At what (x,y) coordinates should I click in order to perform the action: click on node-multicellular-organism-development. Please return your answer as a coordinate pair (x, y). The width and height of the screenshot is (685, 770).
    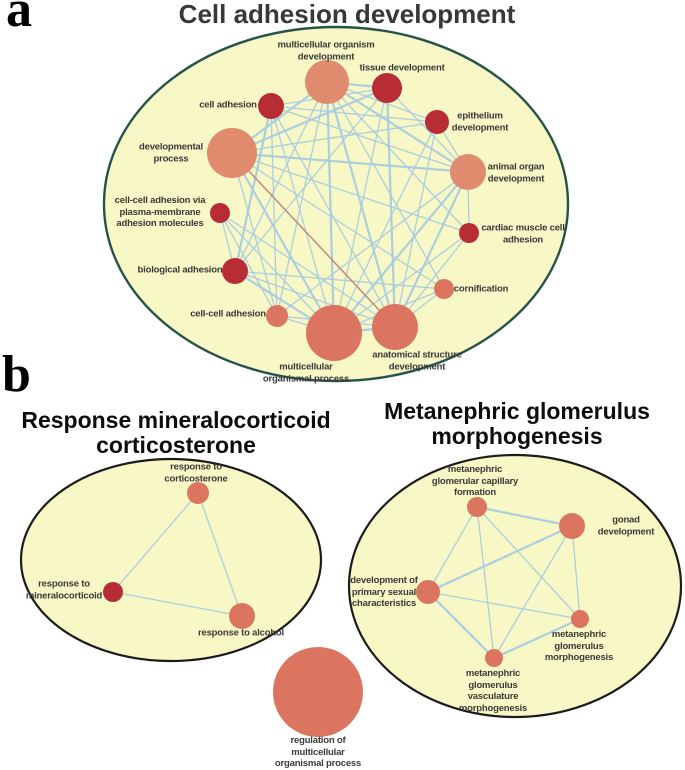
    Looking at the image, I should click on (327, 82).